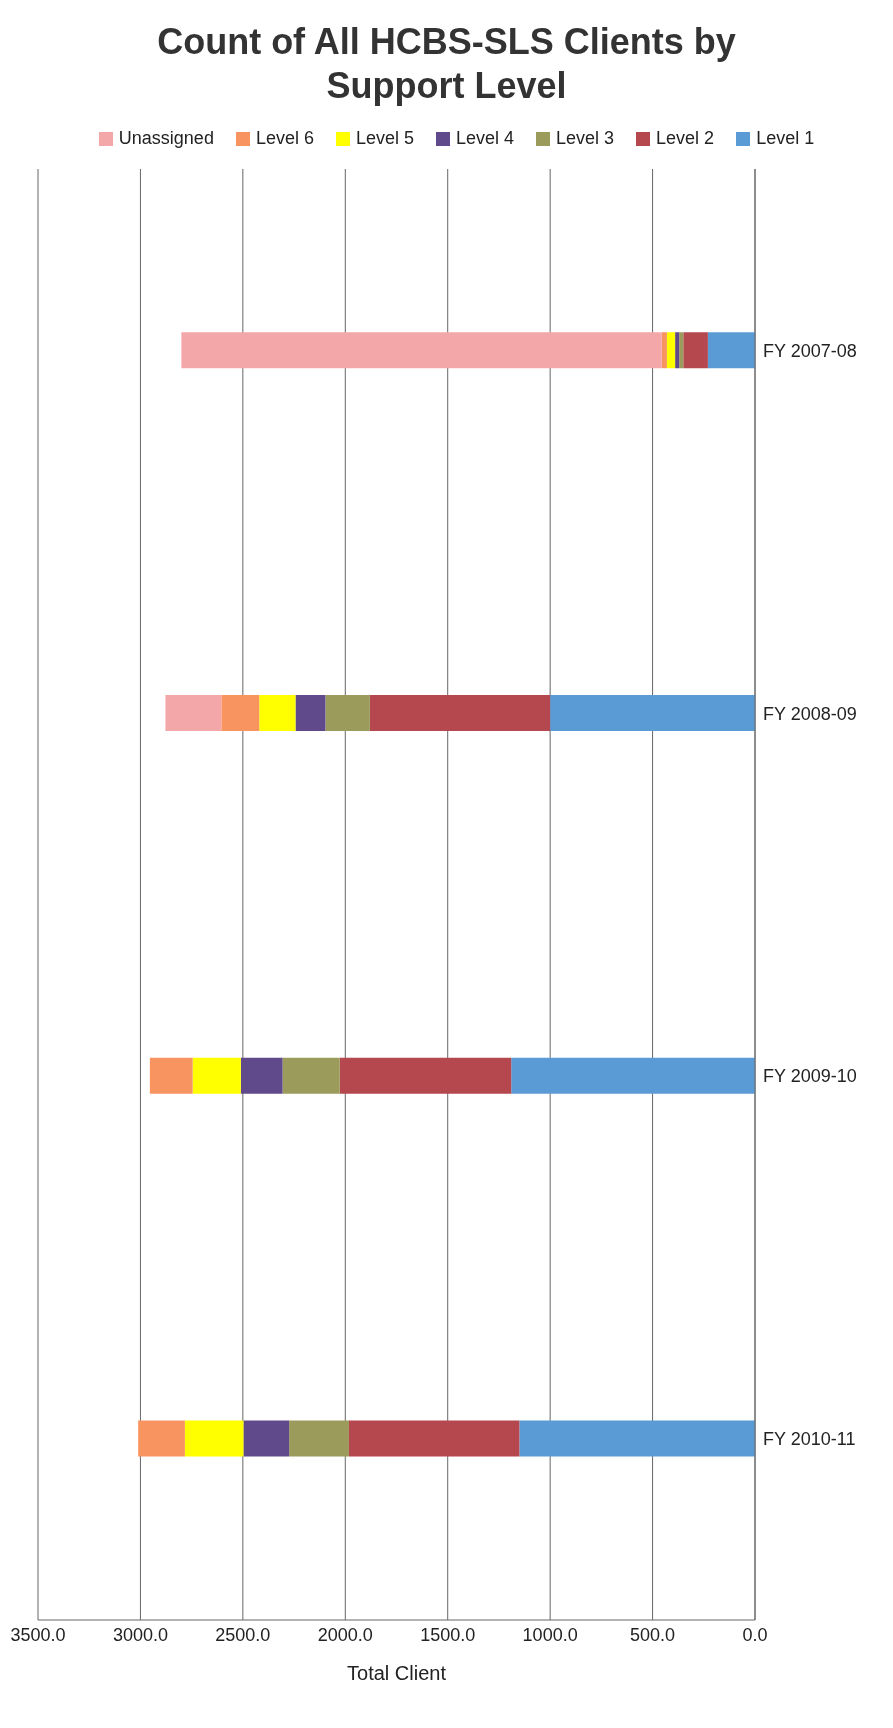  Describe the element at coordinates (653, 1634) in the screenshot. I see `x-tick-label: 500.0` at that location.